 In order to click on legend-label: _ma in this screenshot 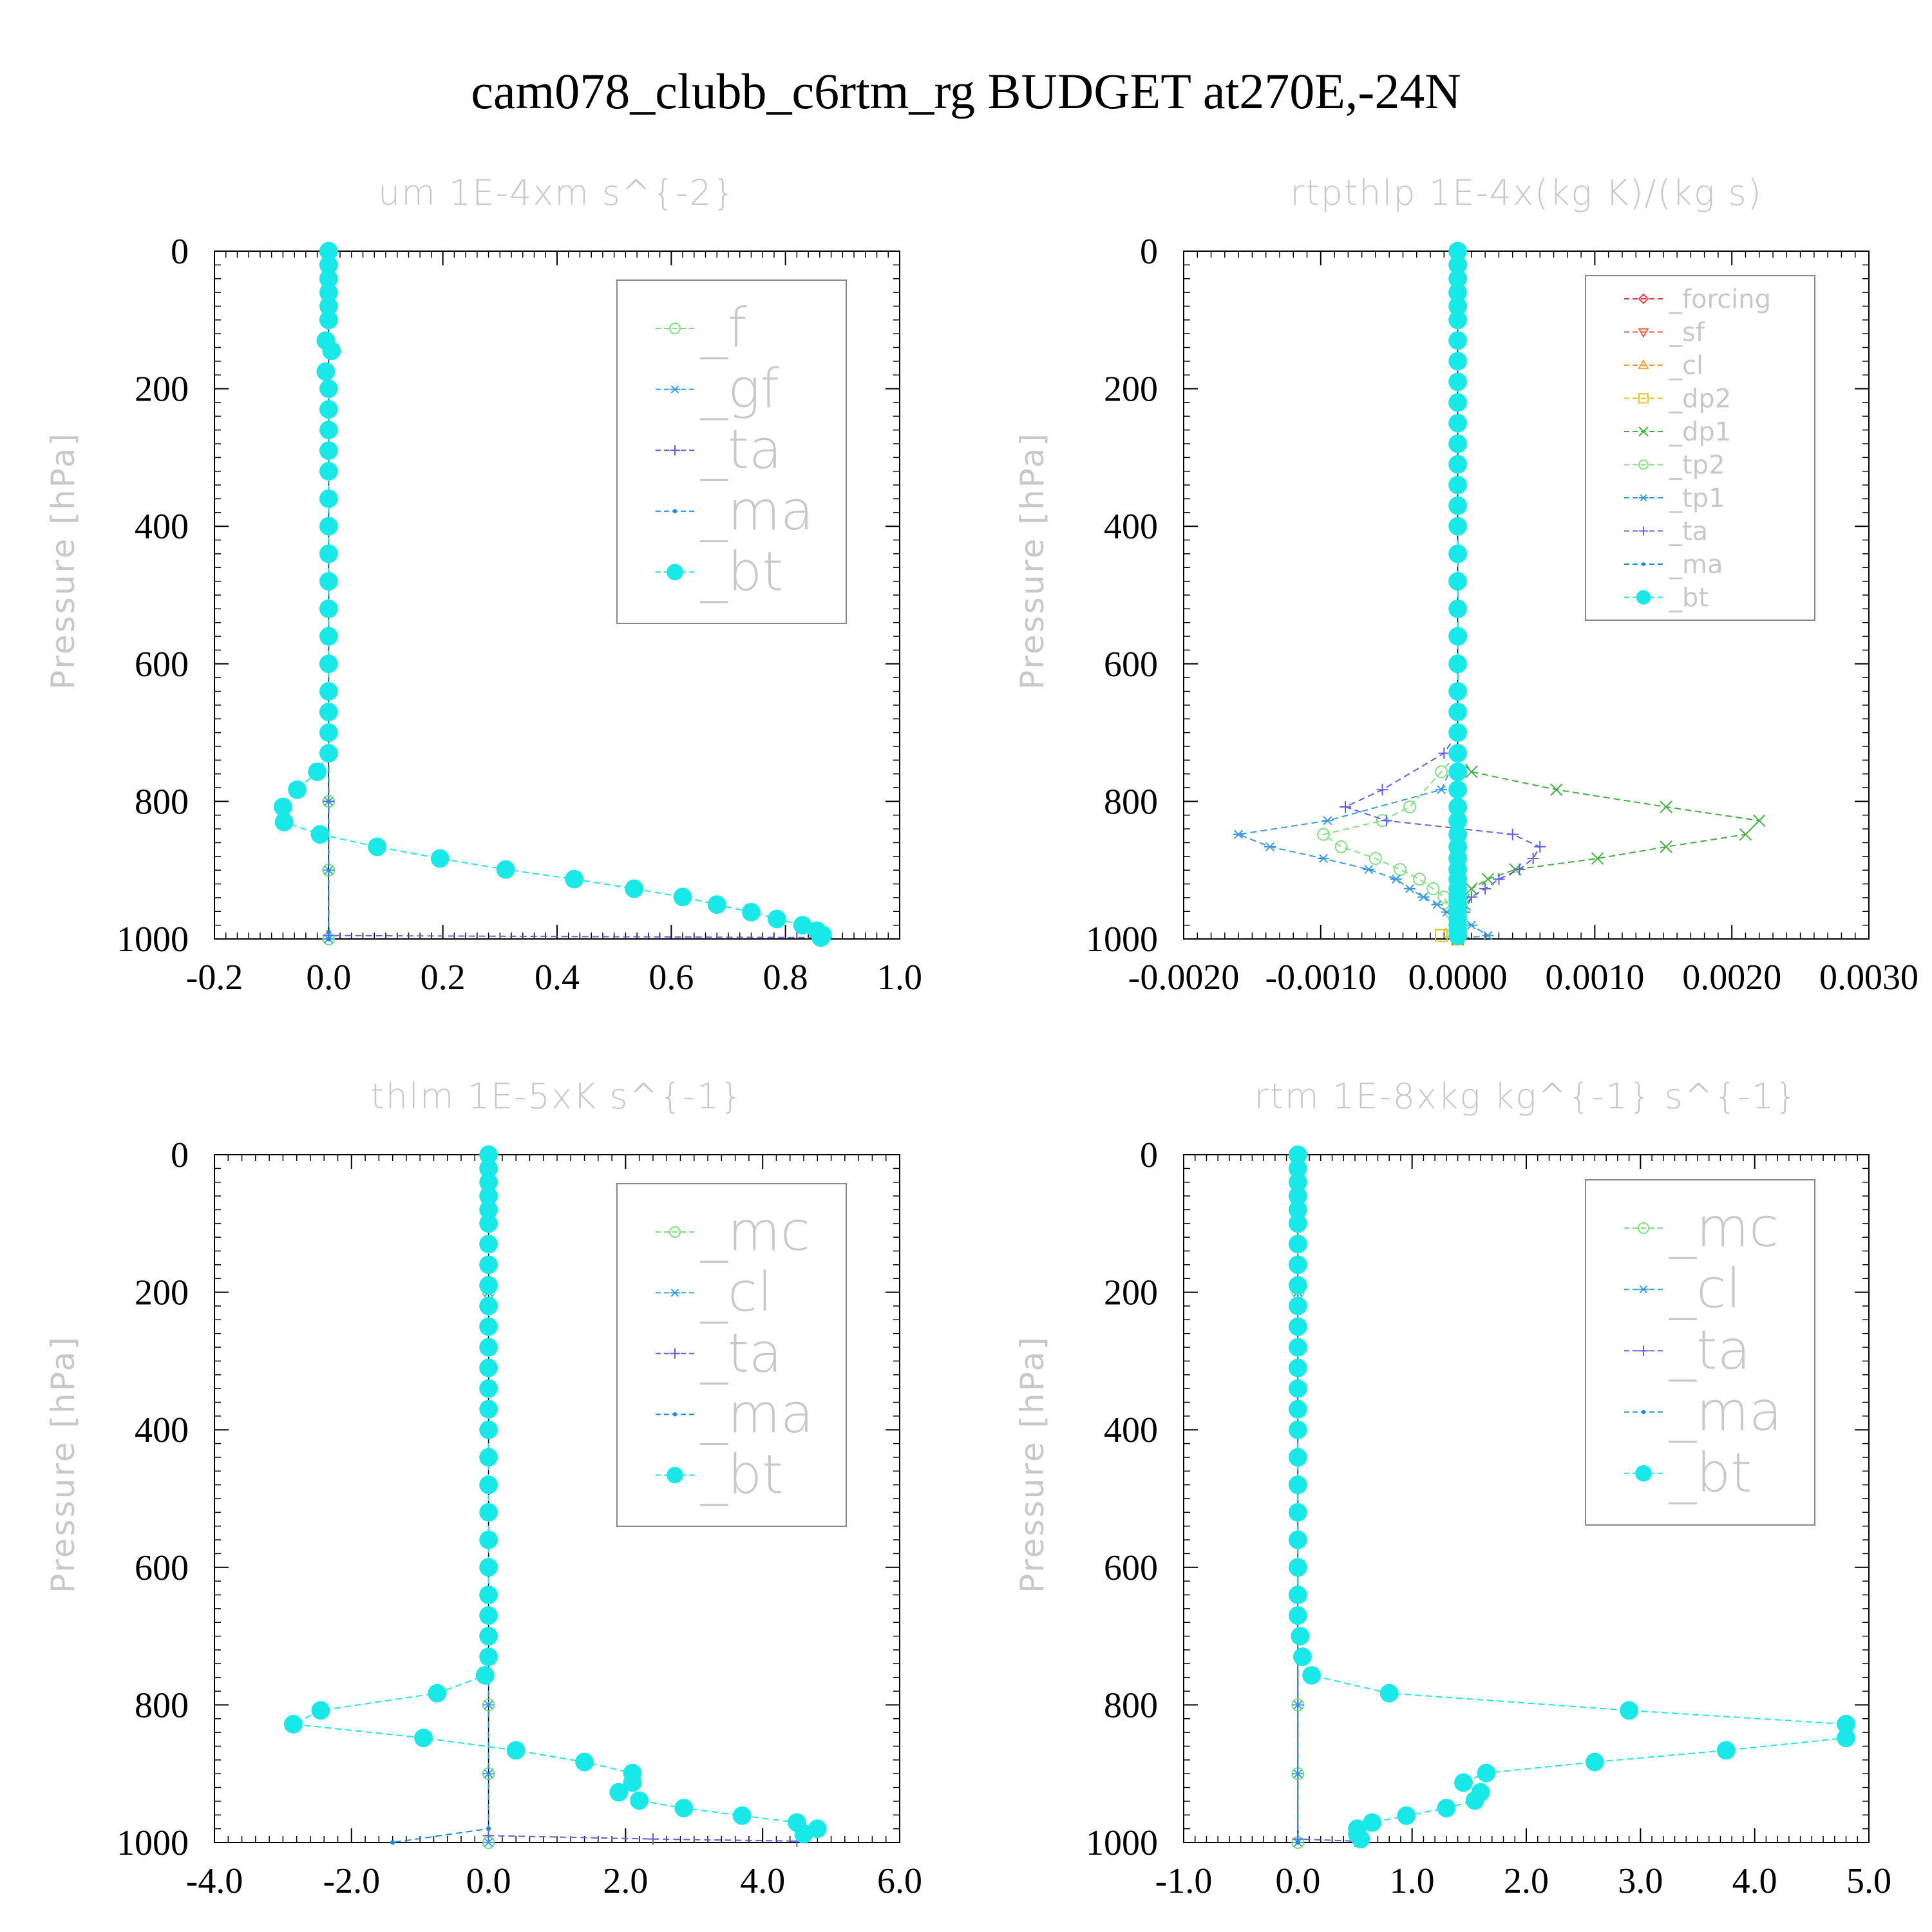, I will do `click(756, 511)`.